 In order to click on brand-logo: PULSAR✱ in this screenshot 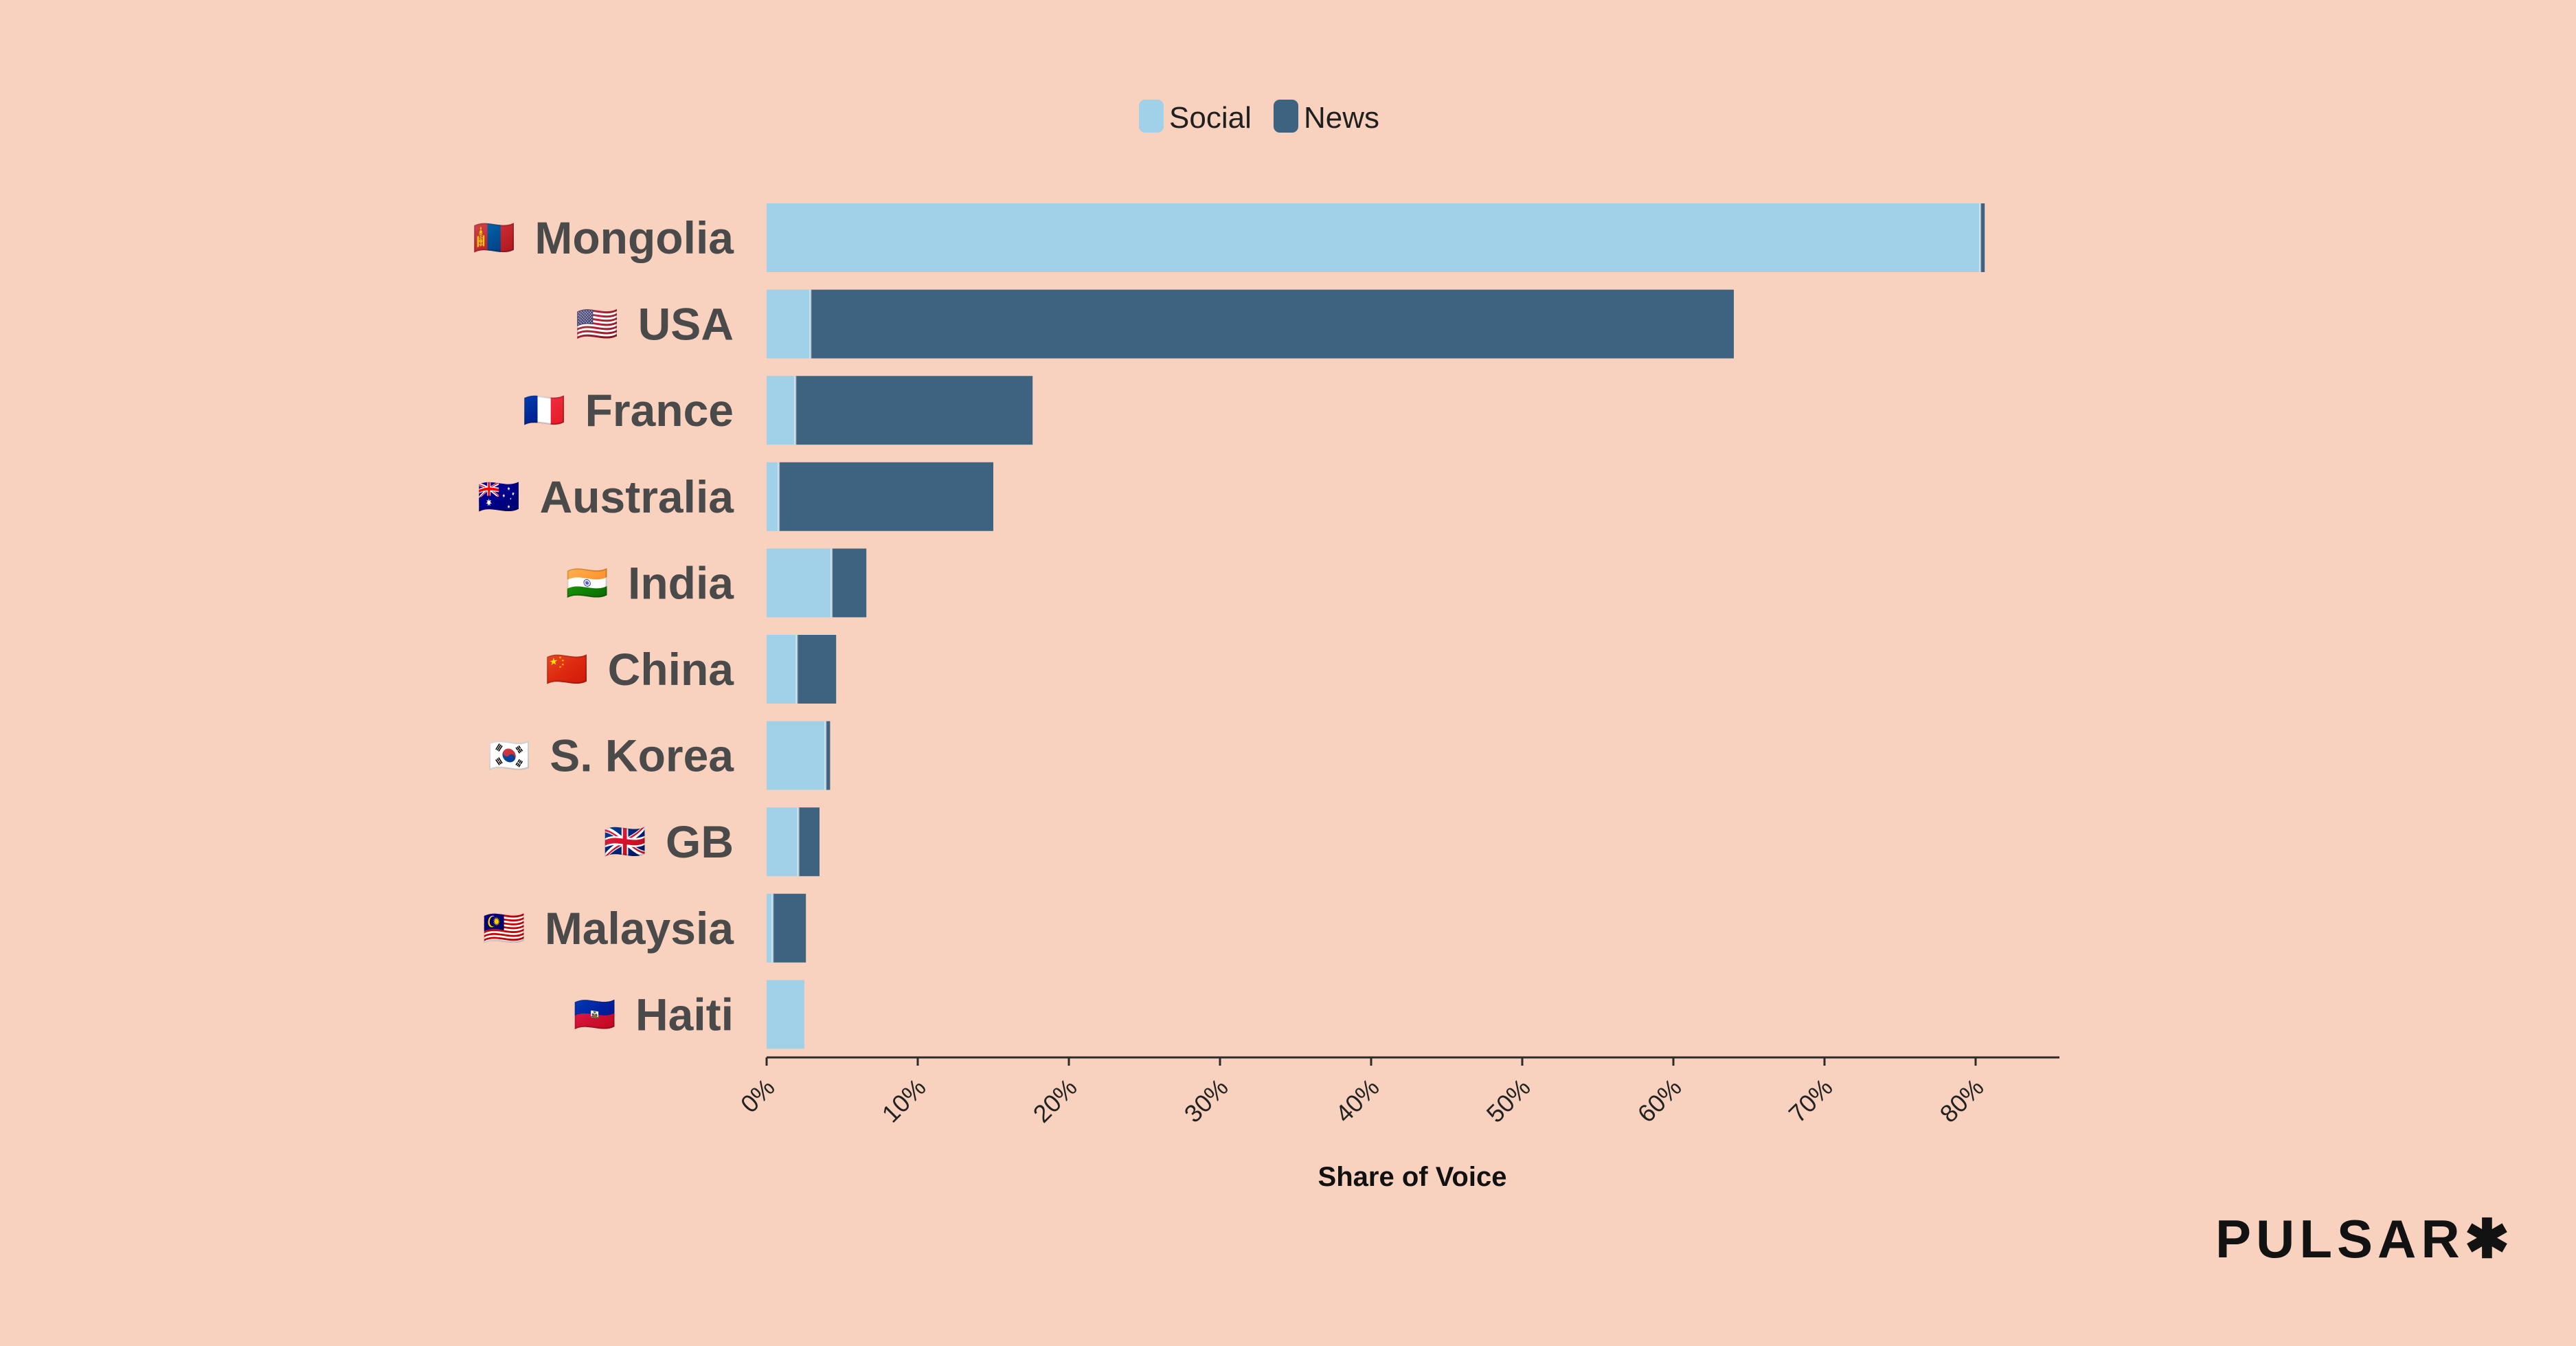, I will do `click(2364, 1239)`.